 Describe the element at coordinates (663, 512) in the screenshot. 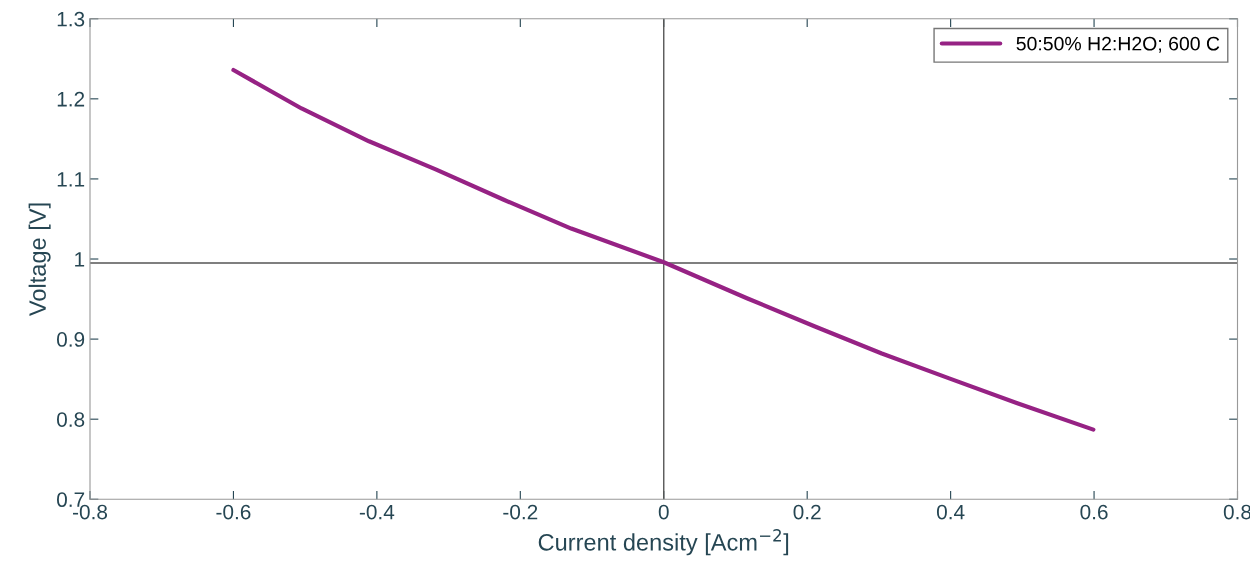

I see `x-tick-label: 0` at that location.